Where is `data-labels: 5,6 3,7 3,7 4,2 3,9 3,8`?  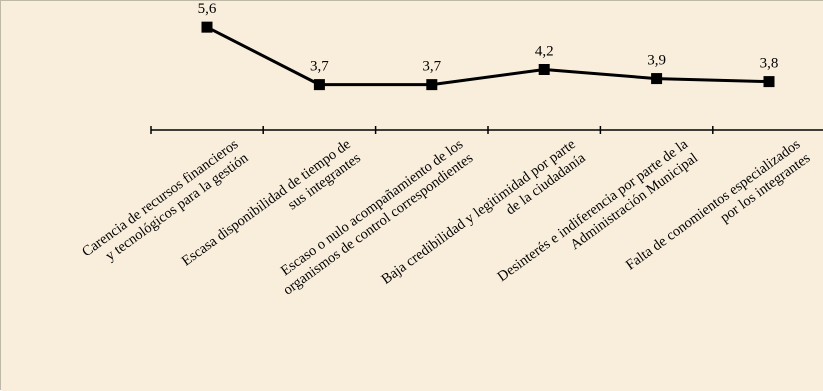 data-labels: 5,6 3,7 3,7 4,2 3,9 3,8 is located at coordinates (488, 37).